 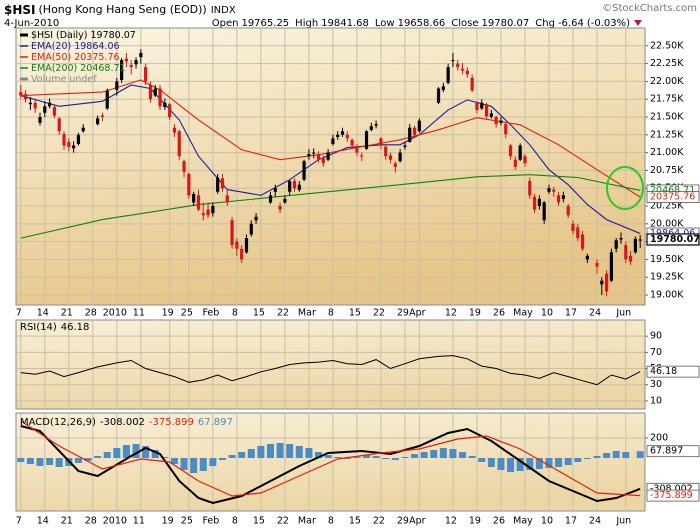 What do you see at coordinates (113, 35) in the screenshot?
I see `legend-value: 19780.07` at bounding box center [113, 35].